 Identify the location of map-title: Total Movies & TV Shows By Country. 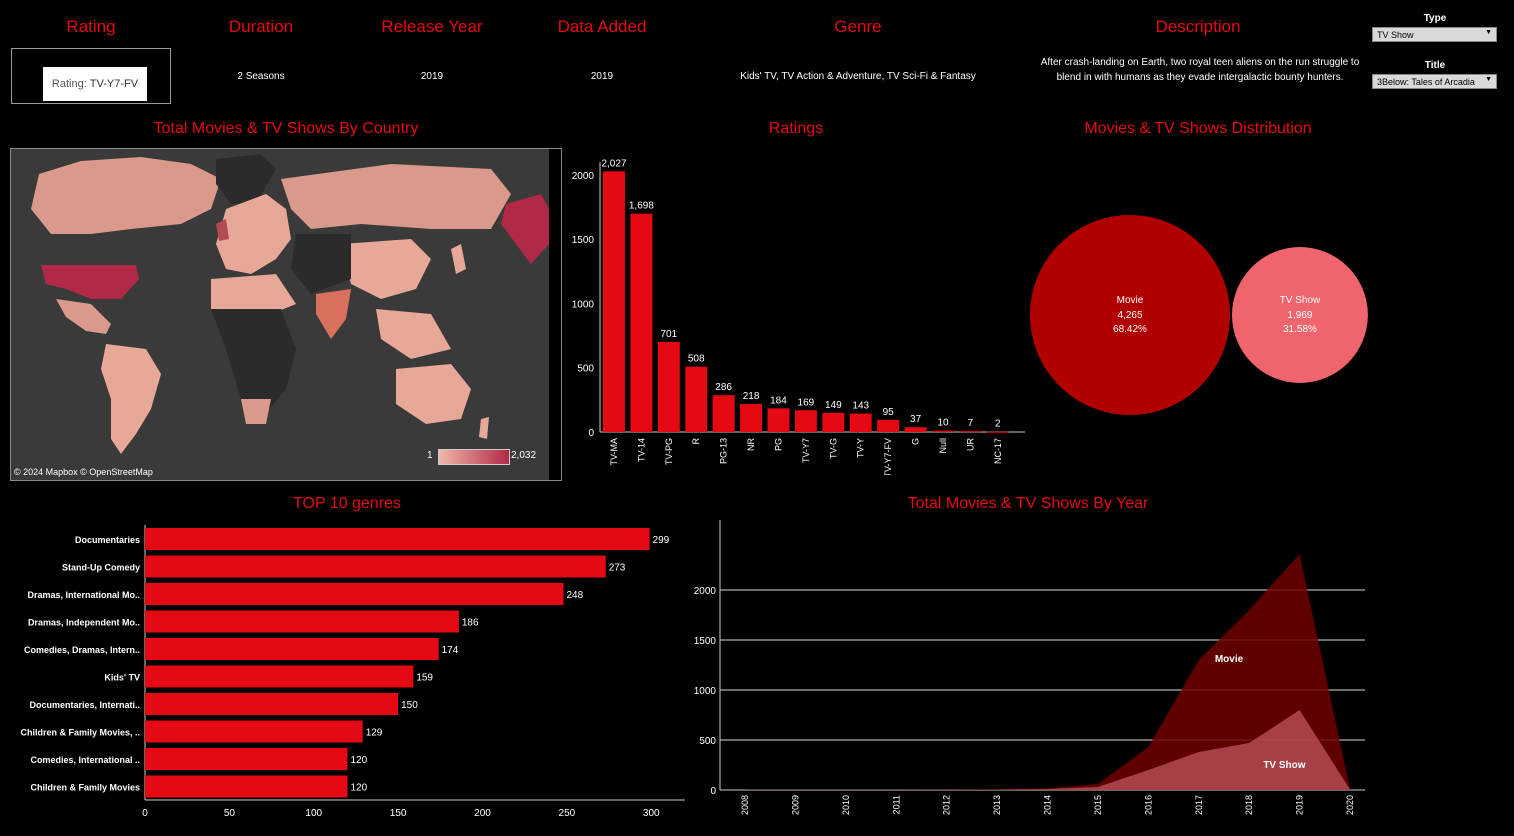
(286, 128).